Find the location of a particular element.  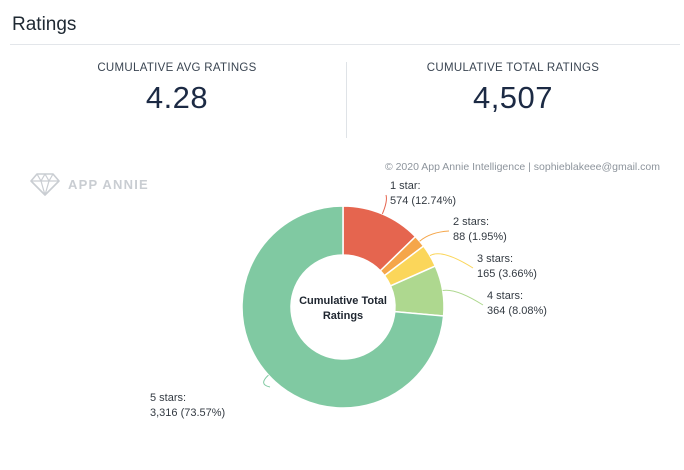

slice-label-4: 4 stars: is located at coordinates (505, 296).